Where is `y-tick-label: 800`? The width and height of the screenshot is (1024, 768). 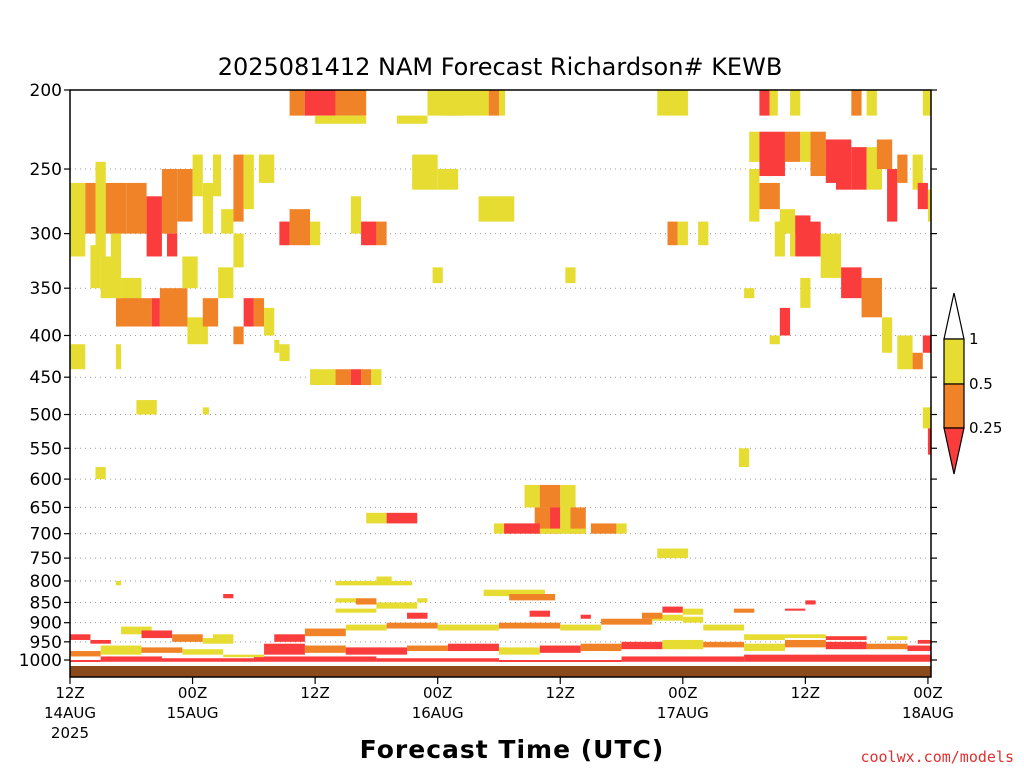
y-tick-label: 800 is located at coordinates (46, 582).